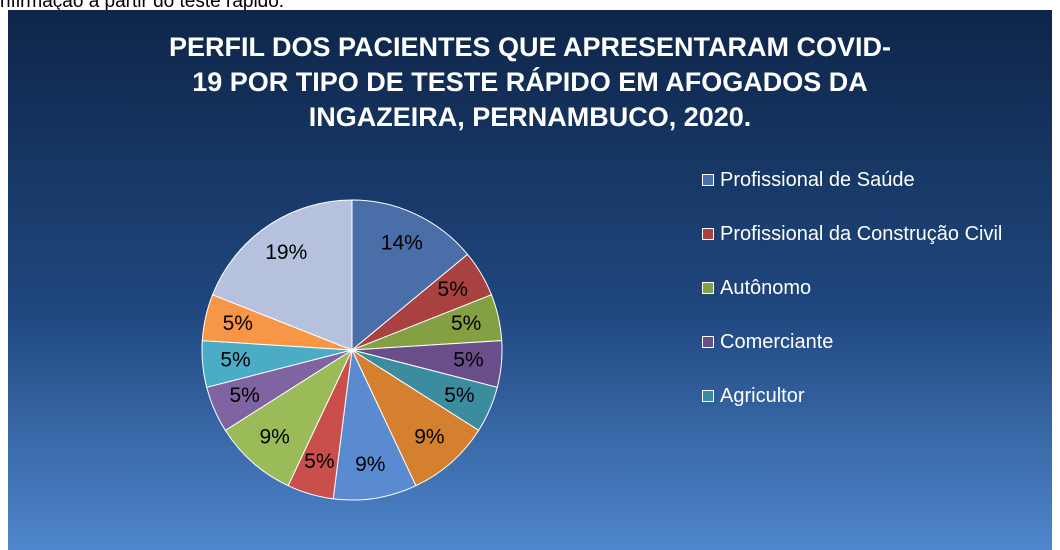  Describe the element at coordinates (870, 342) in the screenshot. I see `legend-item: Comerciante` at that location.